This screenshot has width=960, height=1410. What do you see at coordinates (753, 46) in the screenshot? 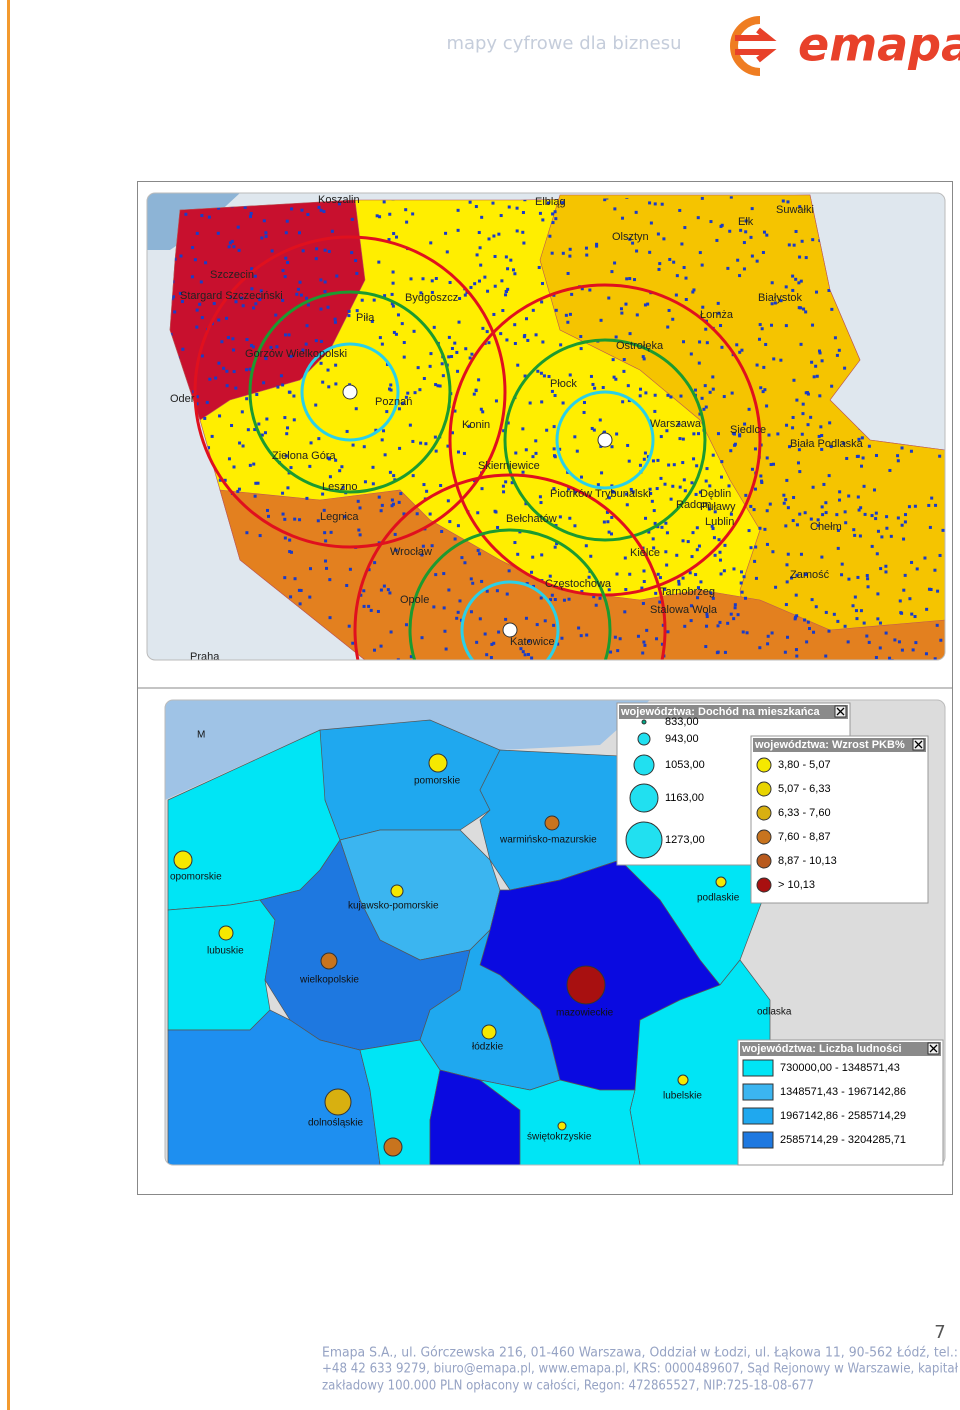
I see `logo-icon` at bounding box center [753, 46].